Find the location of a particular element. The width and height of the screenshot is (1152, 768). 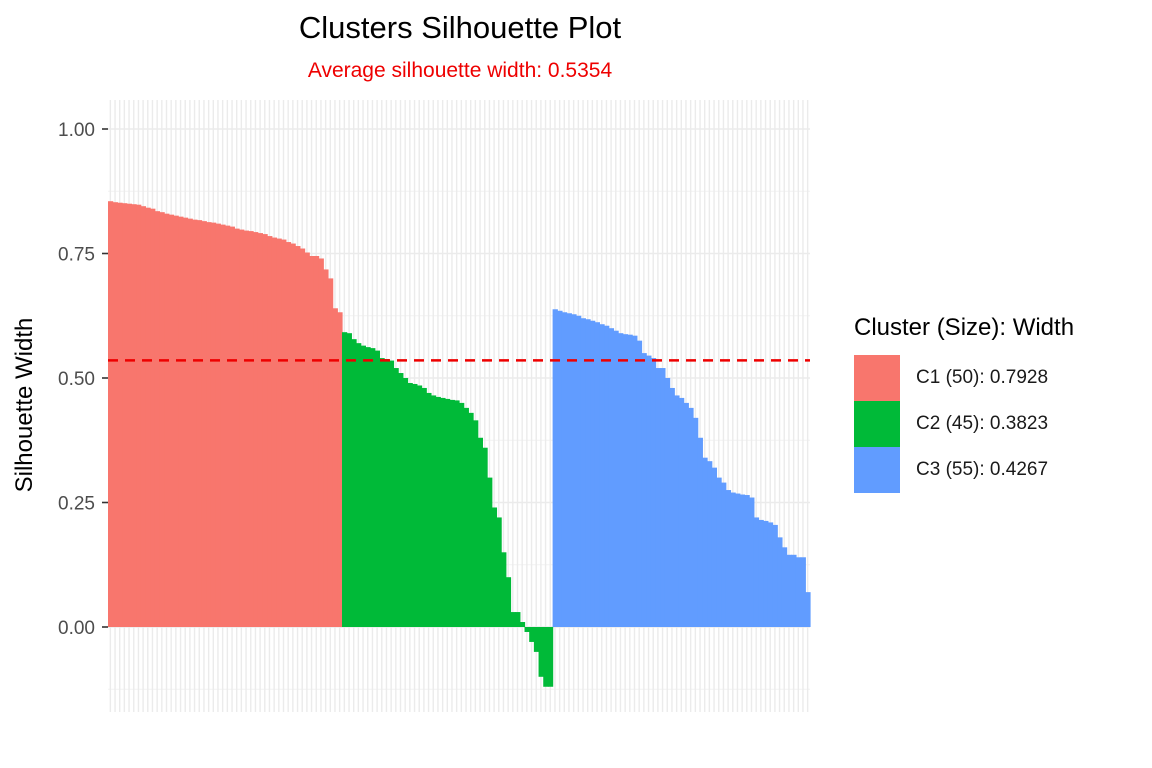

legend-swatch-c3 is located at coordinates (877, 470).